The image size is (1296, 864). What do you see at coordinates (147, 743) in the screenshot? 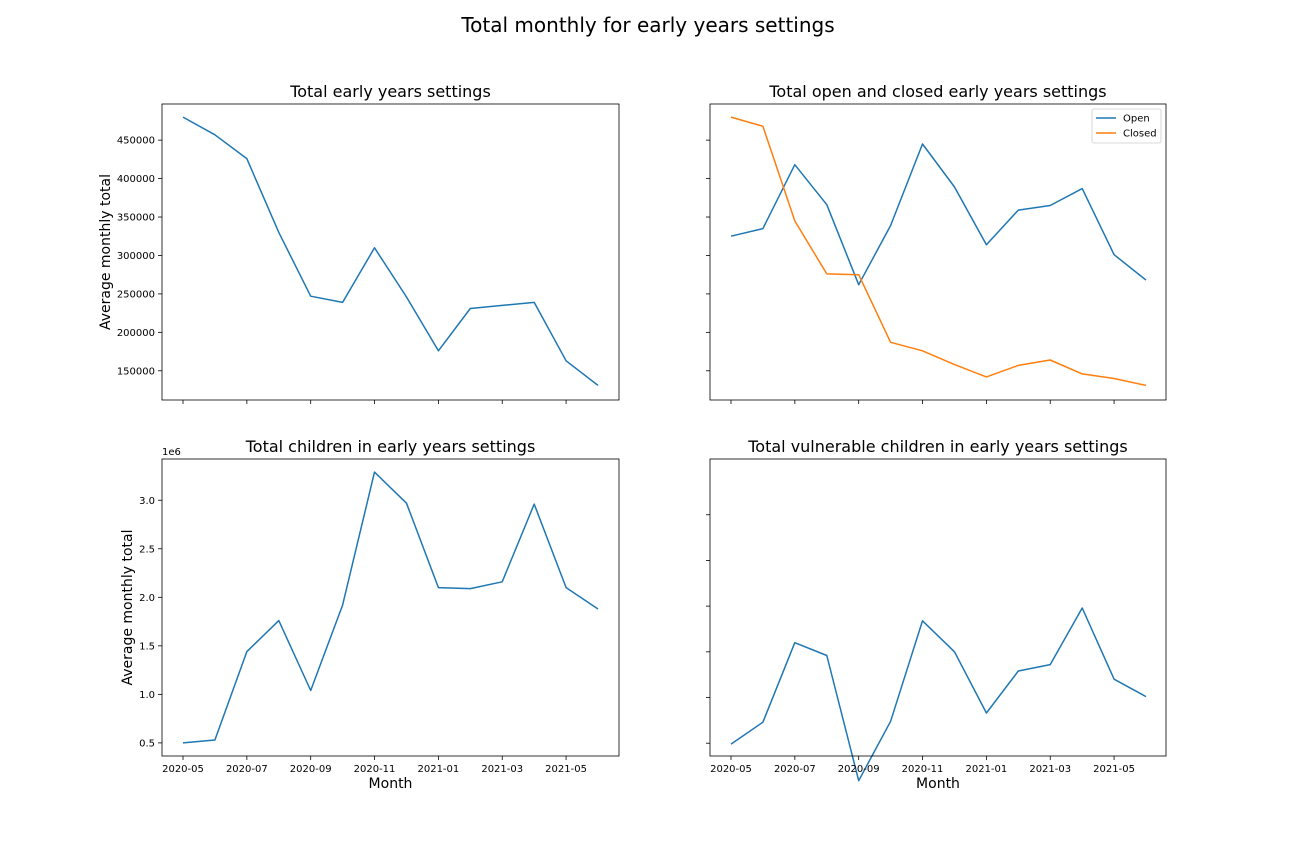
I see `y-tick-label: 0.5` at bounding box center [147, 743].